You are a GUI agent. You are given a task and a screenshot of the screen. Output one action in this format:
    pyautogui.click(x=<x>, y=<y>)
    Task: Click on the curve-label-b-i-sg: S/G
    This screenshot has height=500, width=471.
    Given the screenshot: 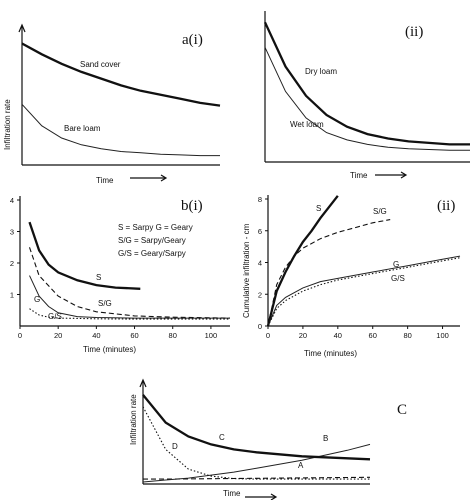 What is the action you would take?
    pyautogui.click(x=105, y=303)
    